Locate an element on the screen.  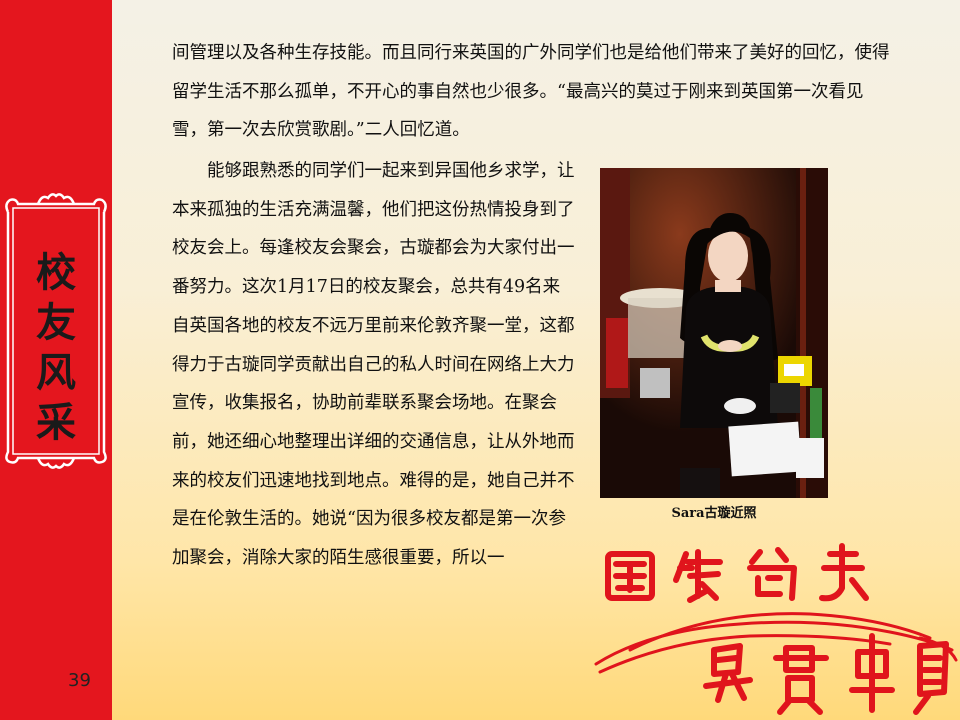
decorative-frame is located at coordinates (56, 331).